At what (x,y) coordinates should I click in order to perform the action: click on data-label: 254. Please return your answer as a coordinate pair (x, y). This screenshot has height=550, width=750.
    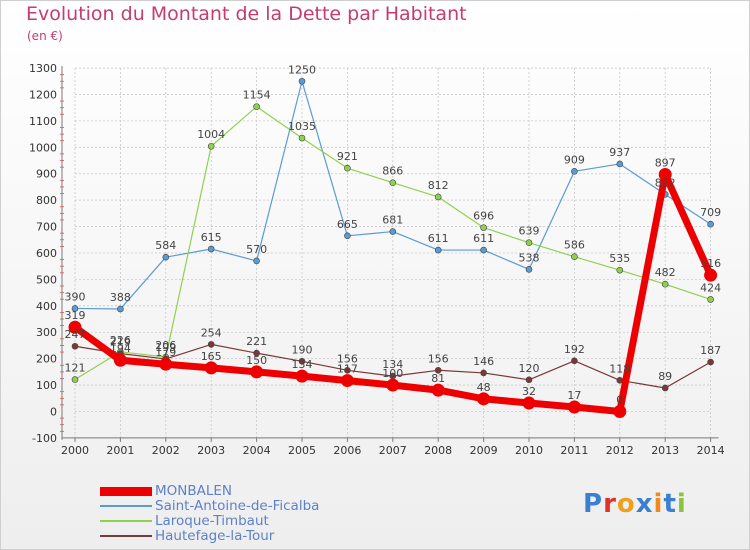
    Looking at the image, I should click on (211, 332).